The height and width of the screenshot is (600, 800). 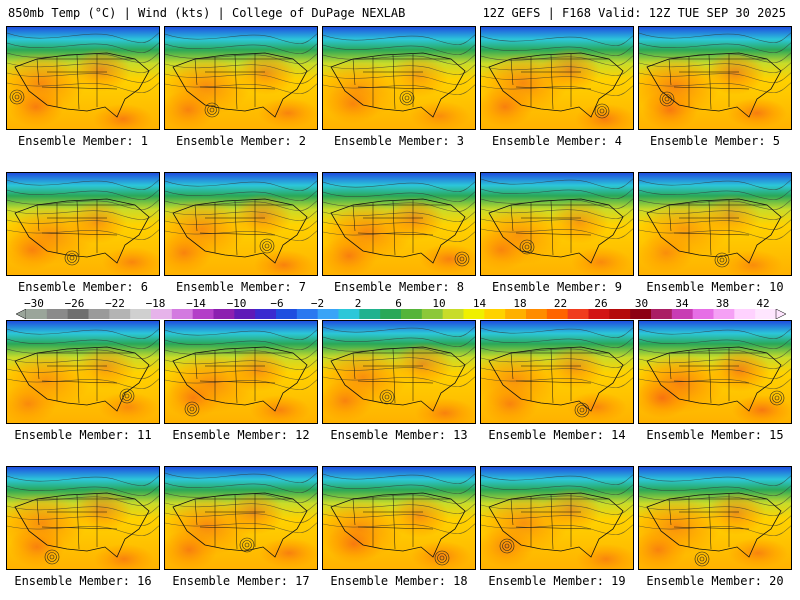 What do you see at coordinates (83, 141) in the screenshot?
I see `ensemble-member-label: Ensemble Member: 1` at bounding box center [83, 141].